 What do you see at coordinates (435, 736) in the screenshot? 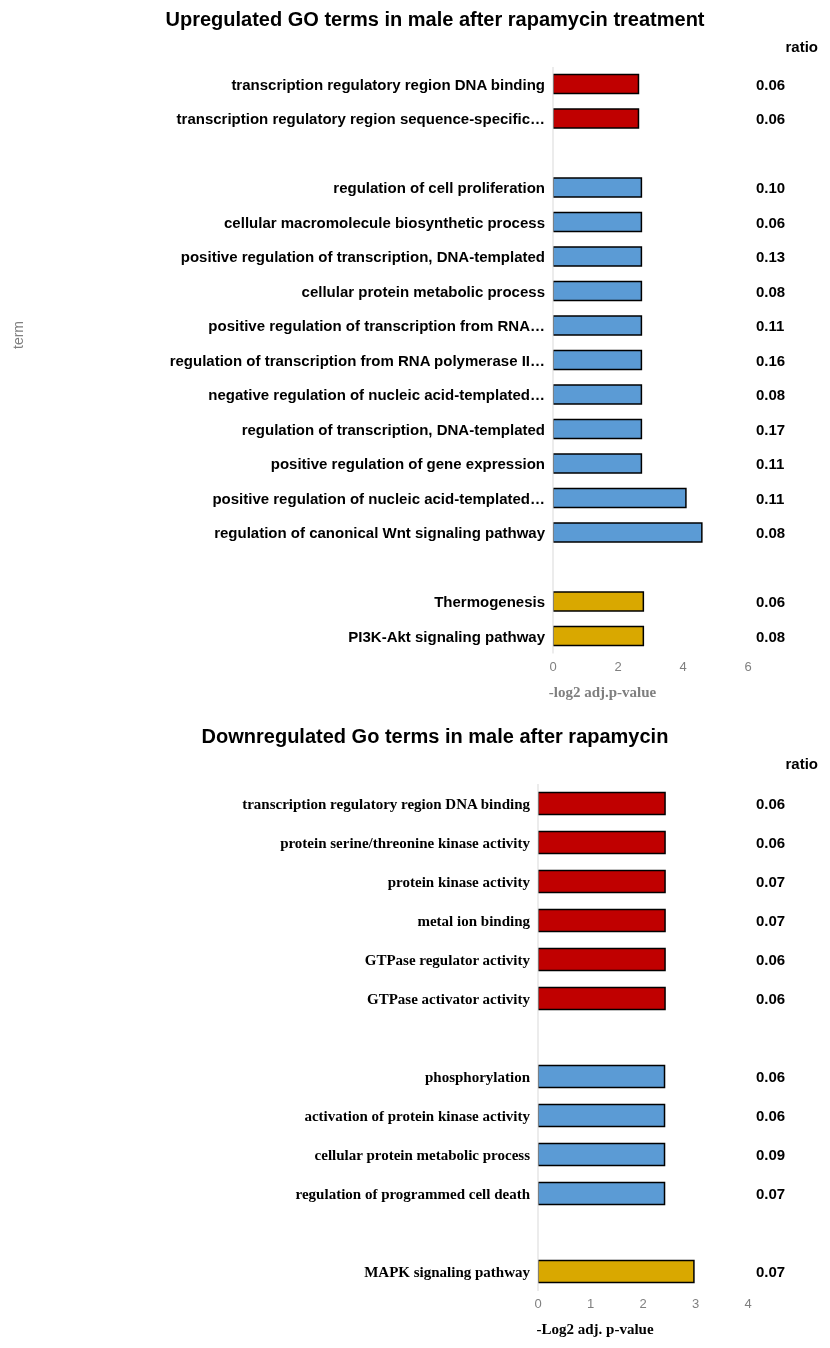
I see `chart-title: Downregulated Go terms in male after rapamycin` at bounding box center [435, 736].